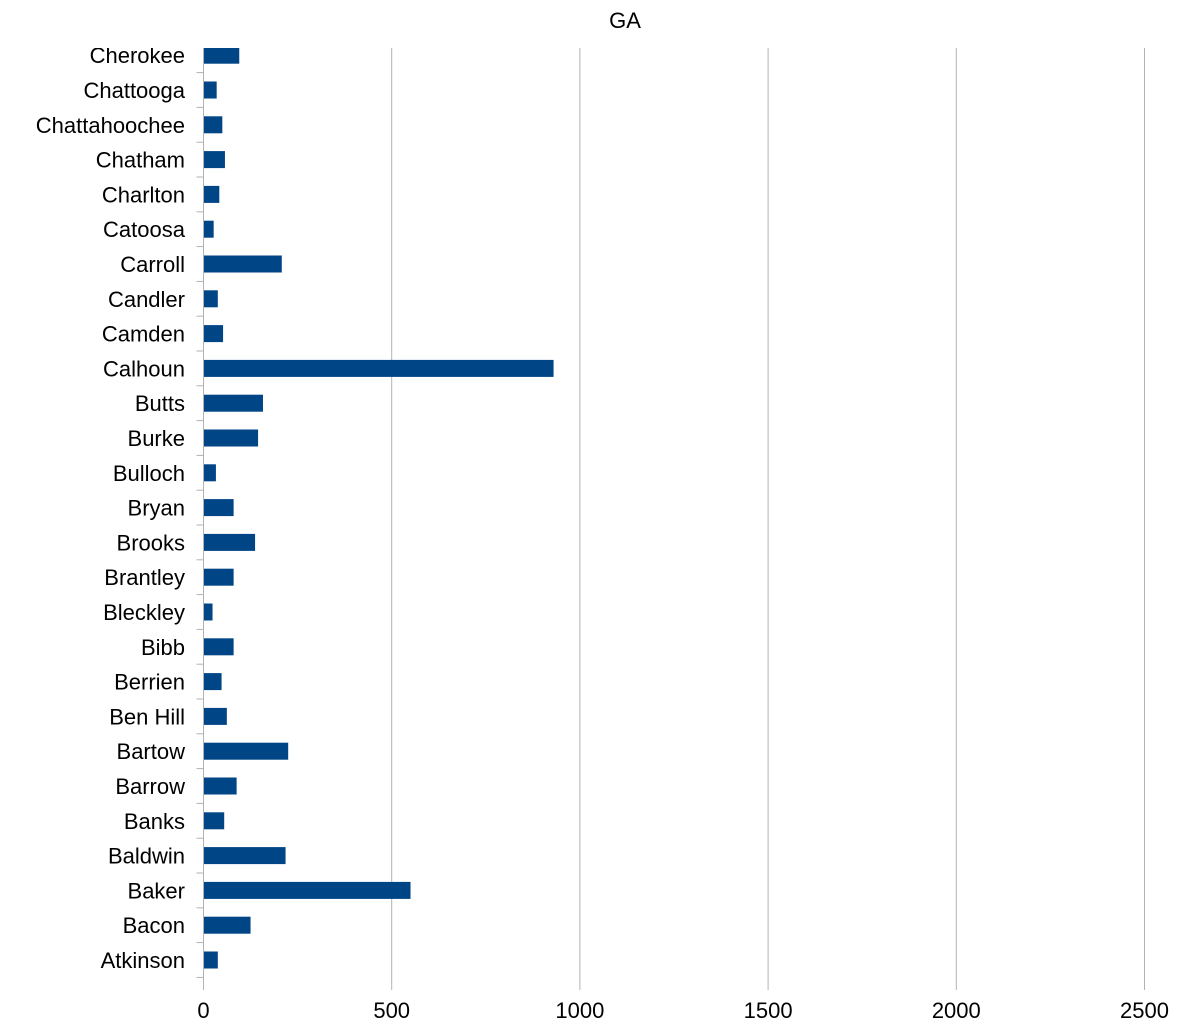  What do you see at coordinates (156, 508) in the screenshot?
I see `category-label: Bryan` at bounding box center [156, 508].